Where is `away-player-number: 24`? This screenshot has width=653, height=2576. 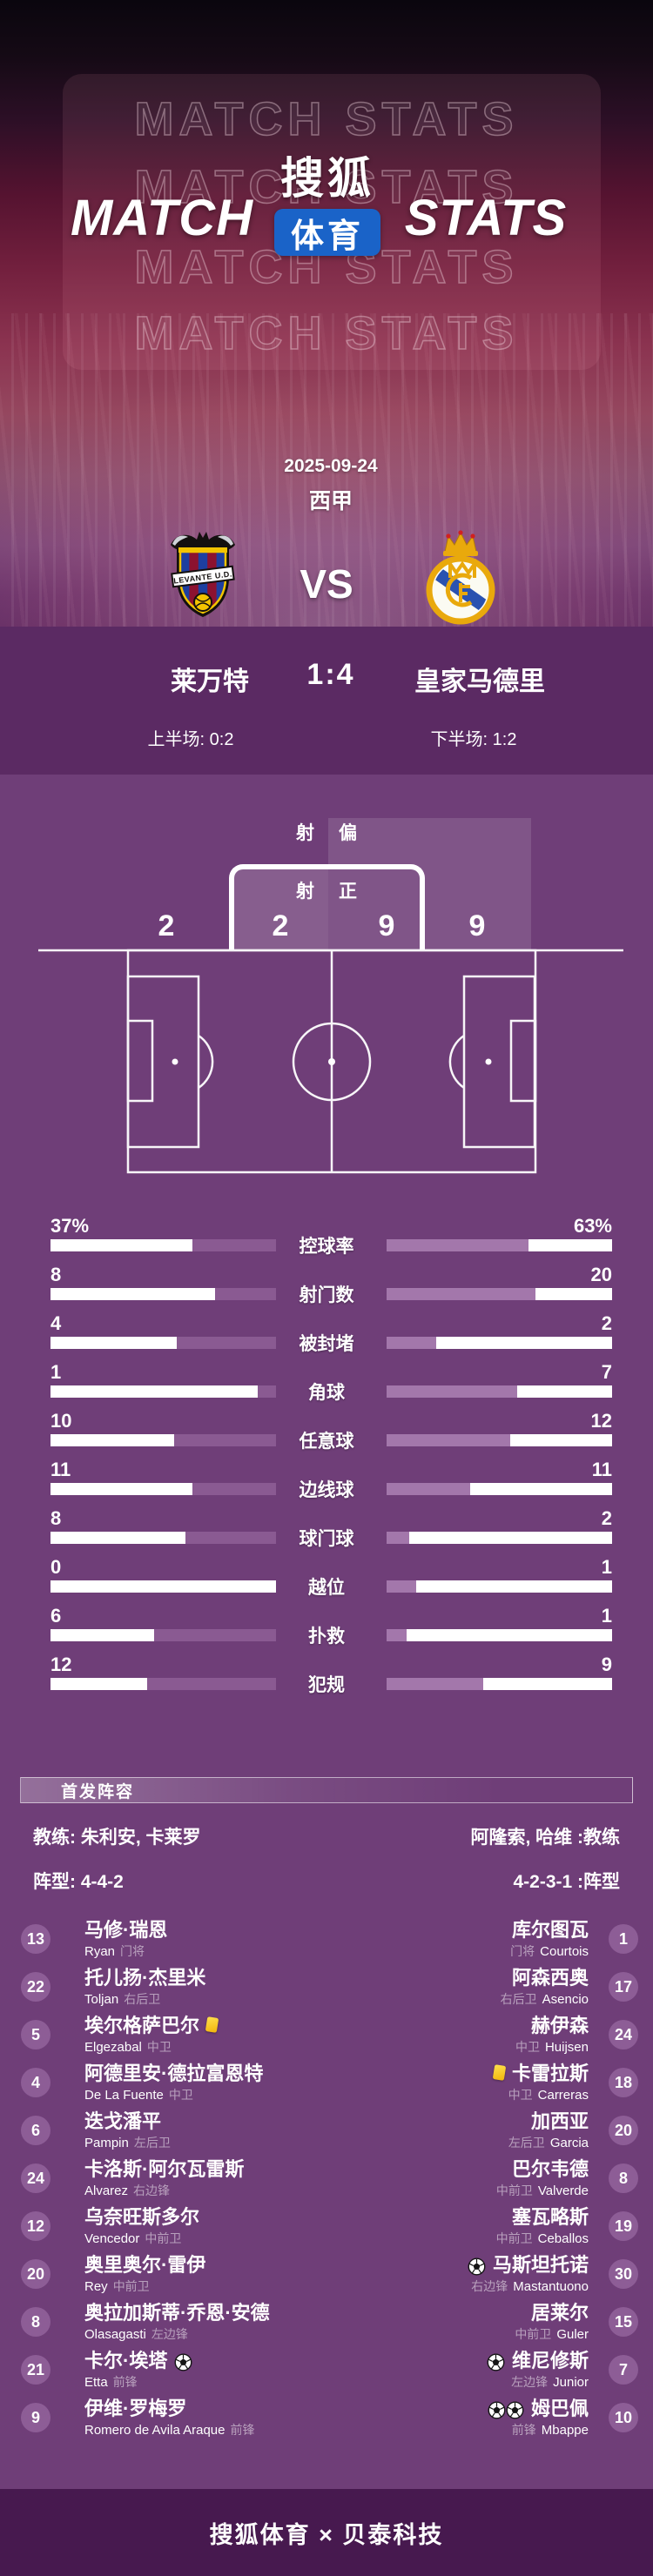
away-player-number: 24 is located at coordinates (623, 2034).